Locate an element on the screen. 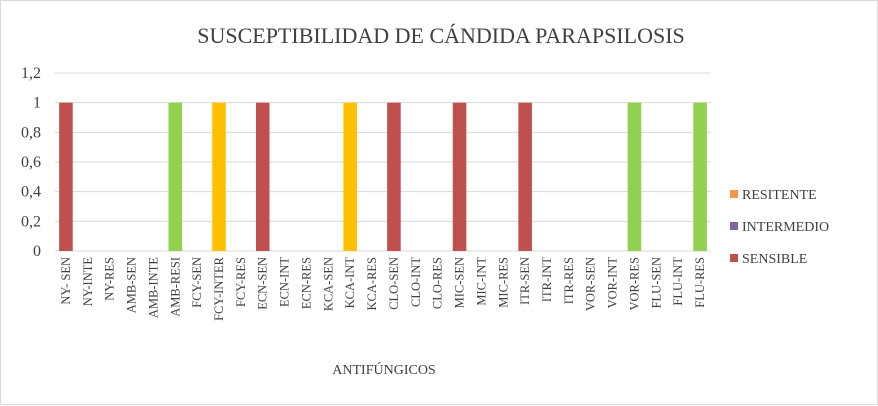  x-tick-label: ECN-SEN is located at coordinates (263, 283).